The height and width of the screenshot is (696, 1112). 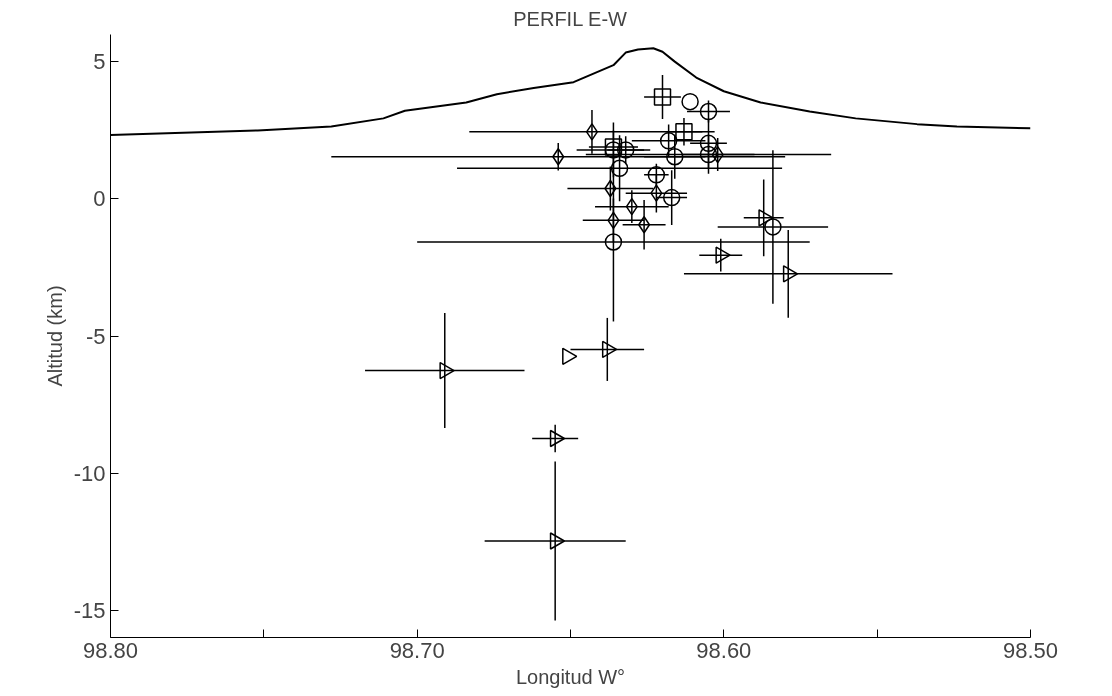 What do you see at coordinates (724, 650) in the screenshot?
I see `x-tick-label: 98.60` at bounding box center [724, 650].